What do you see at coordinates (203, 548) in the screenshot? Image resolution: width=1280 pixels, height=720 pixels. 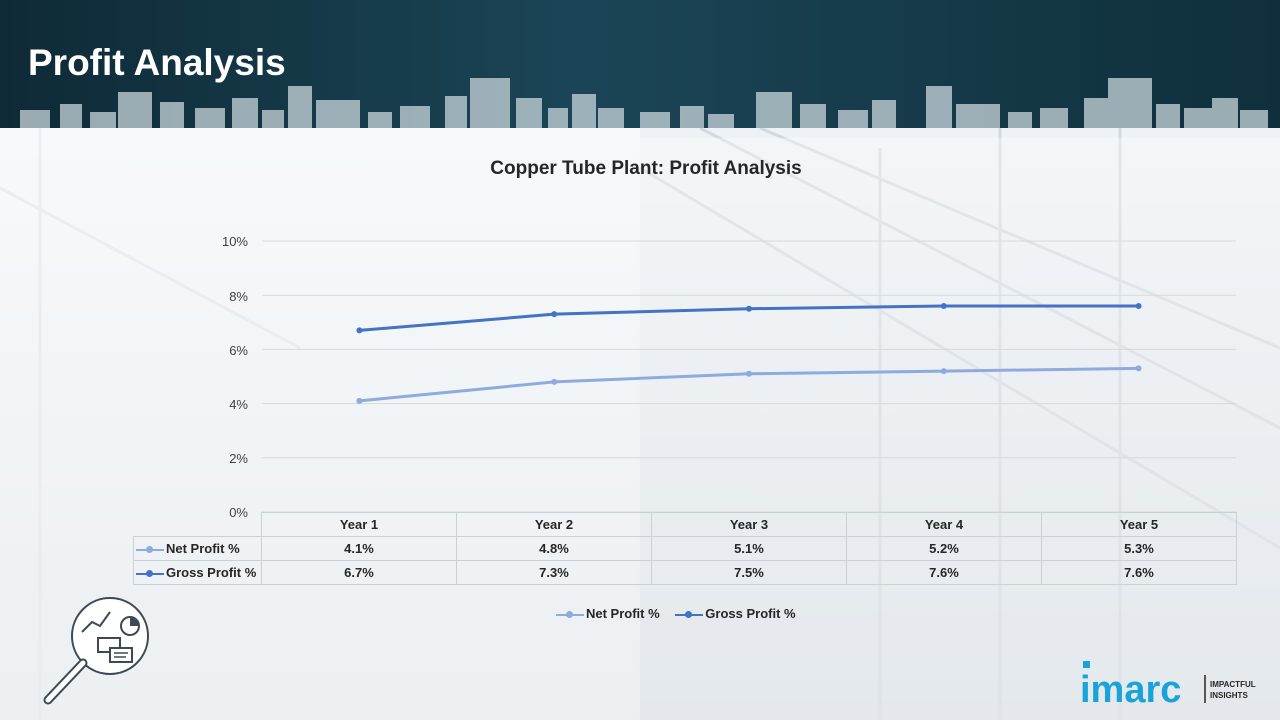 I see `series-name: Net Profit %` at bounding box center [203, 548].